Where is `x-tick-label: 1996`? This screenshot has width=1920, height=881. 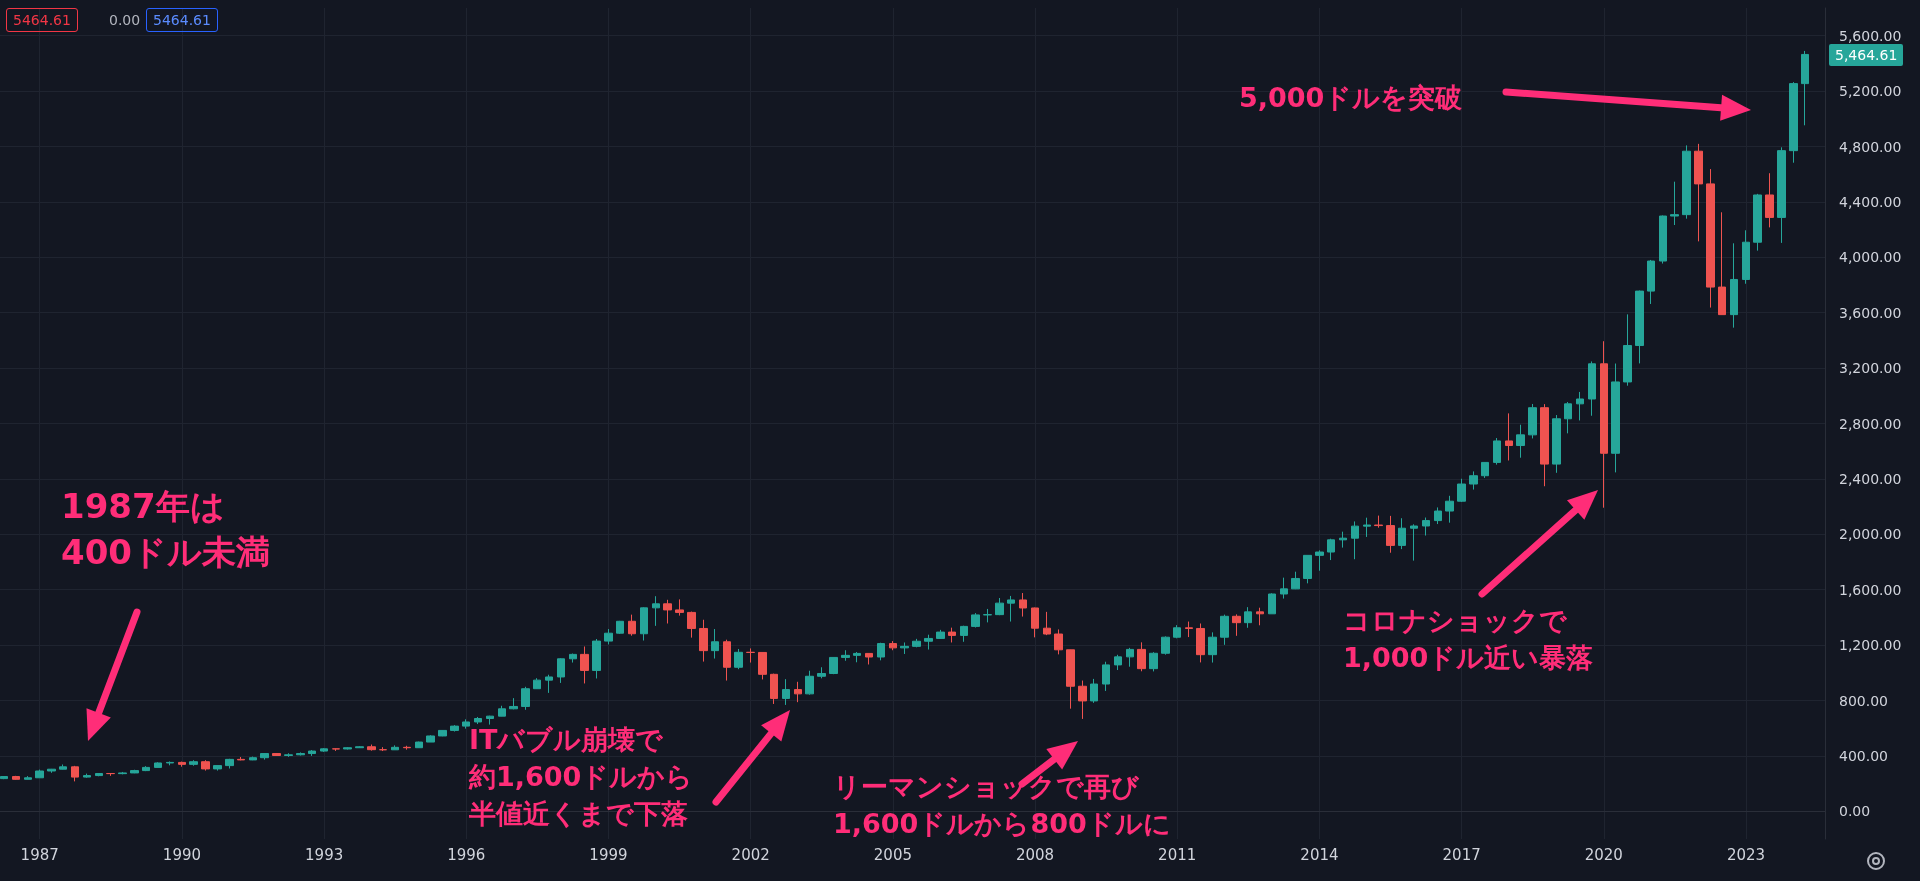
x-tick-label: 1996 is located at coordinates (466, 854).